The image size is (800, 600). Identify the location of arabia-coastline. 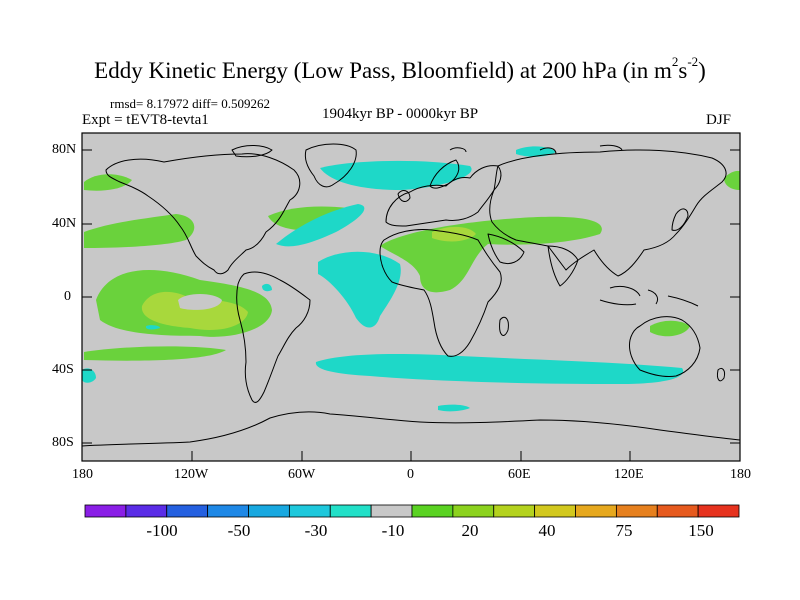
(506, 249).